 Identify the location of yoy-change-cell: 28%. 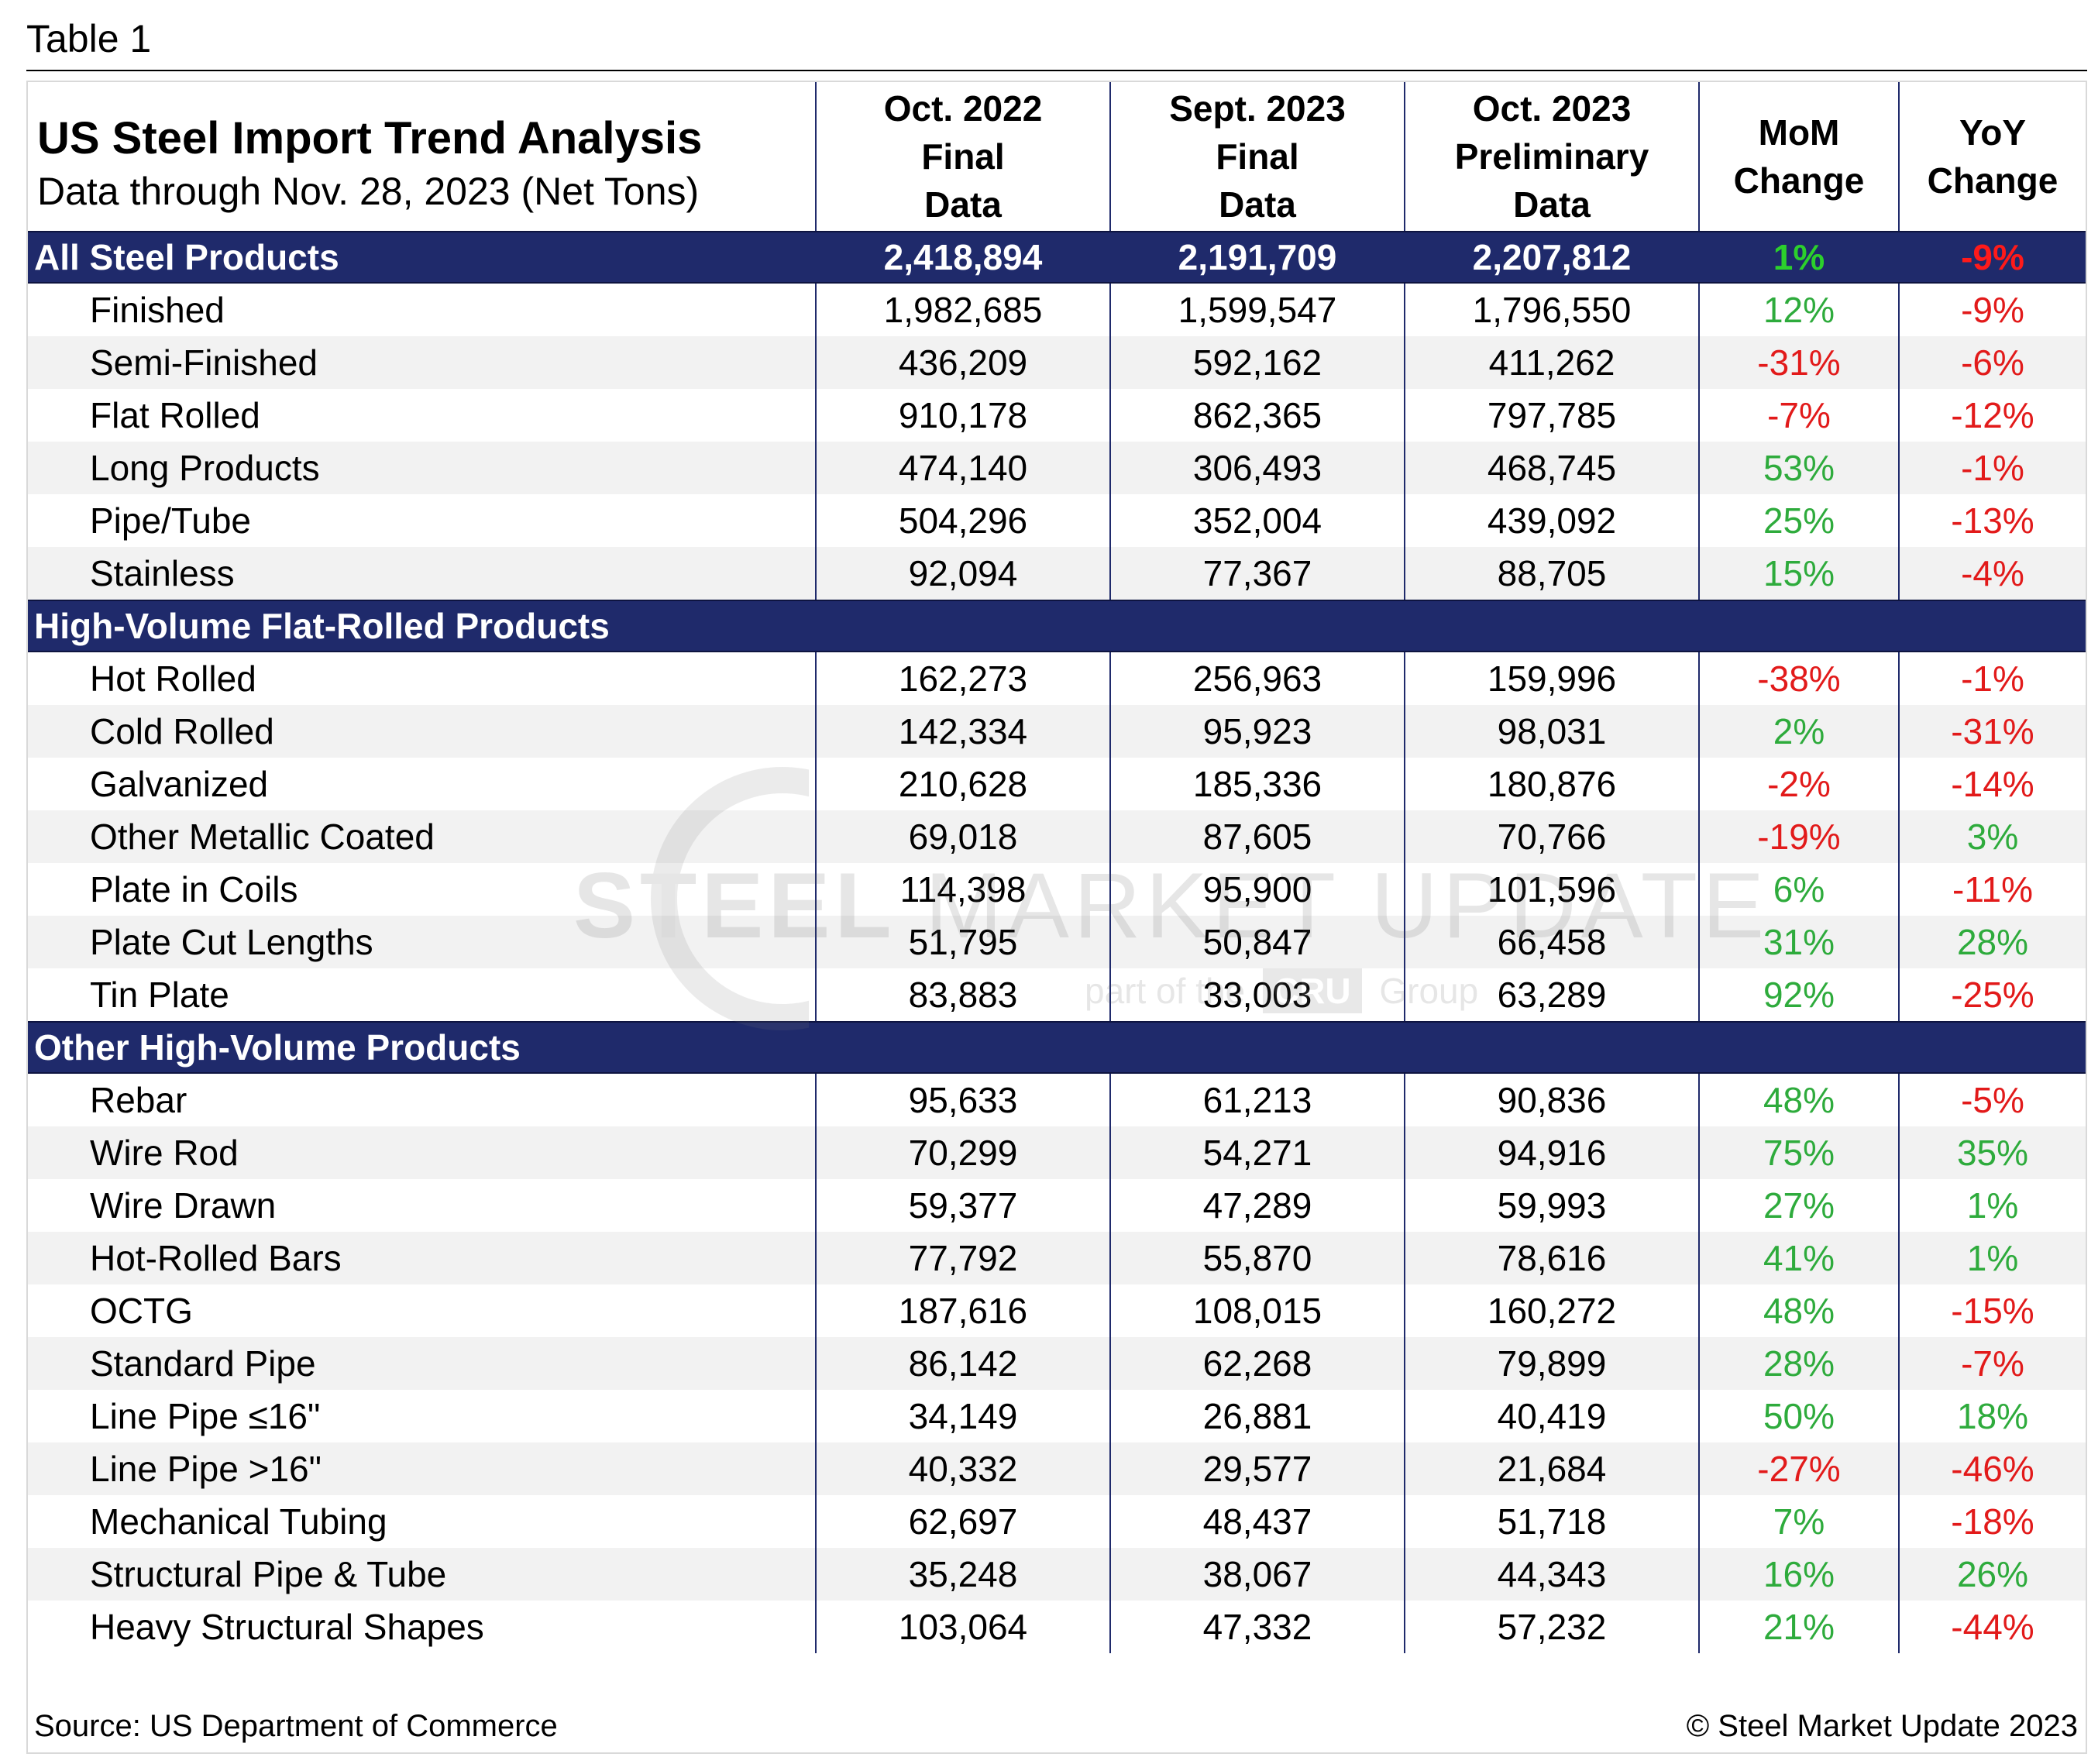
(1992, 942).